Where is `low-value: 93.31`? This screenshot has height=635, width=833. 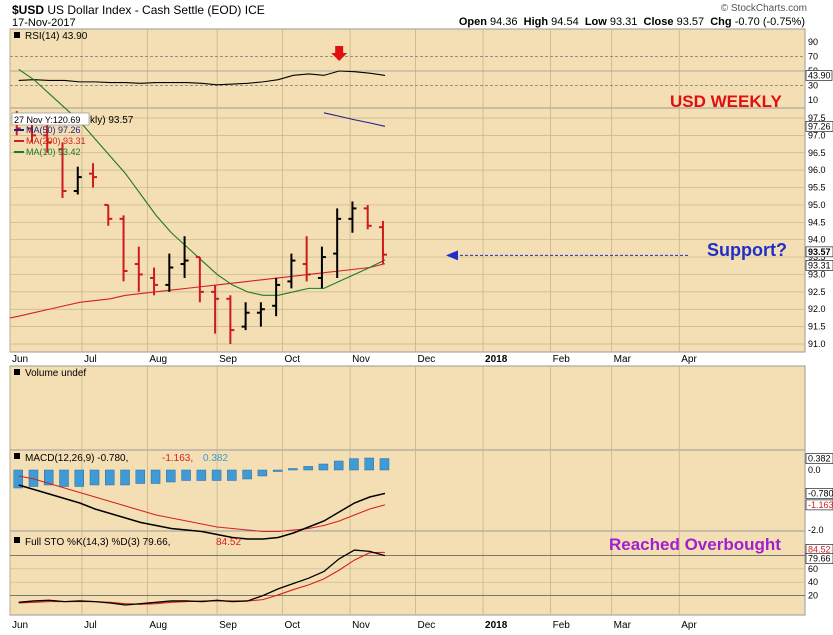 low-value: 93.31 is located at coordinates (623, 22).